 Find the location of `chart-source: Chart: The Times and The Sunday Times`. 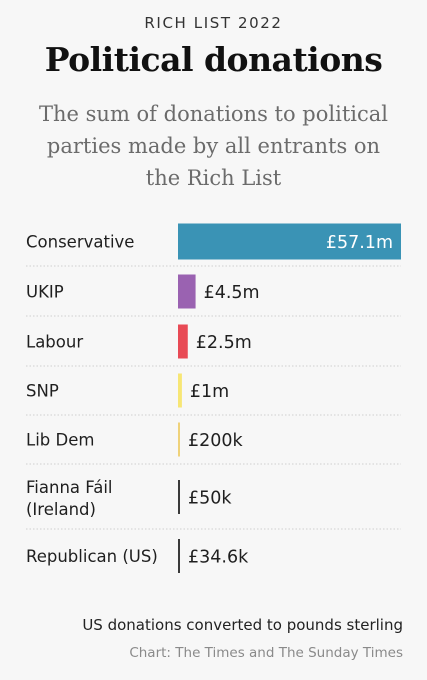

chart-source: Chart: The Times and The Sunday Times is located at coordinates (266, 653).